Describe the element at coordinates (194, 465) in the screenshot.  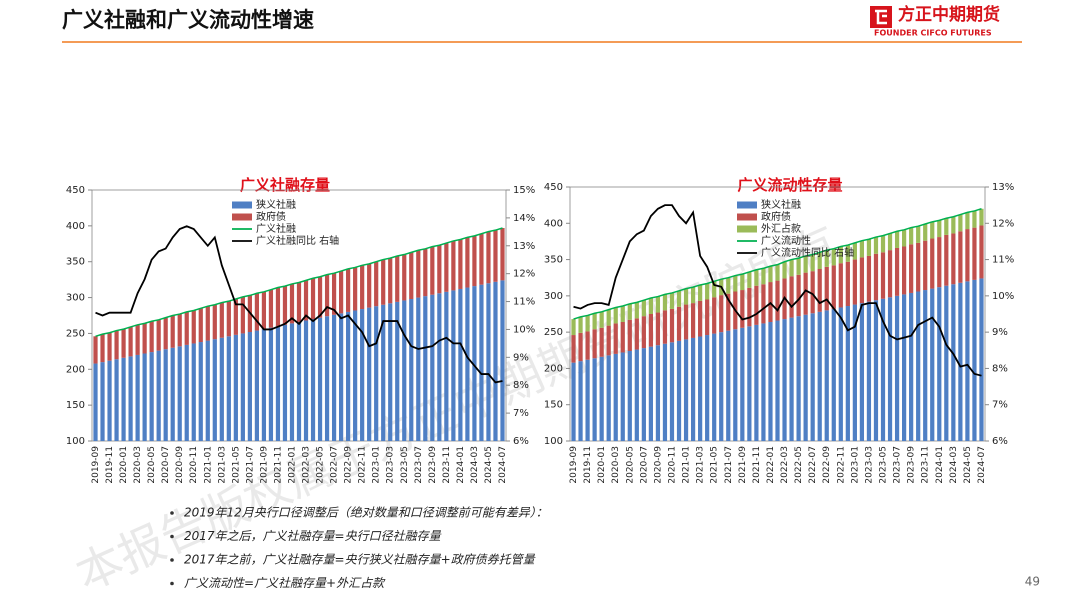
I see `x-tick-label: 2020-11` at that location.